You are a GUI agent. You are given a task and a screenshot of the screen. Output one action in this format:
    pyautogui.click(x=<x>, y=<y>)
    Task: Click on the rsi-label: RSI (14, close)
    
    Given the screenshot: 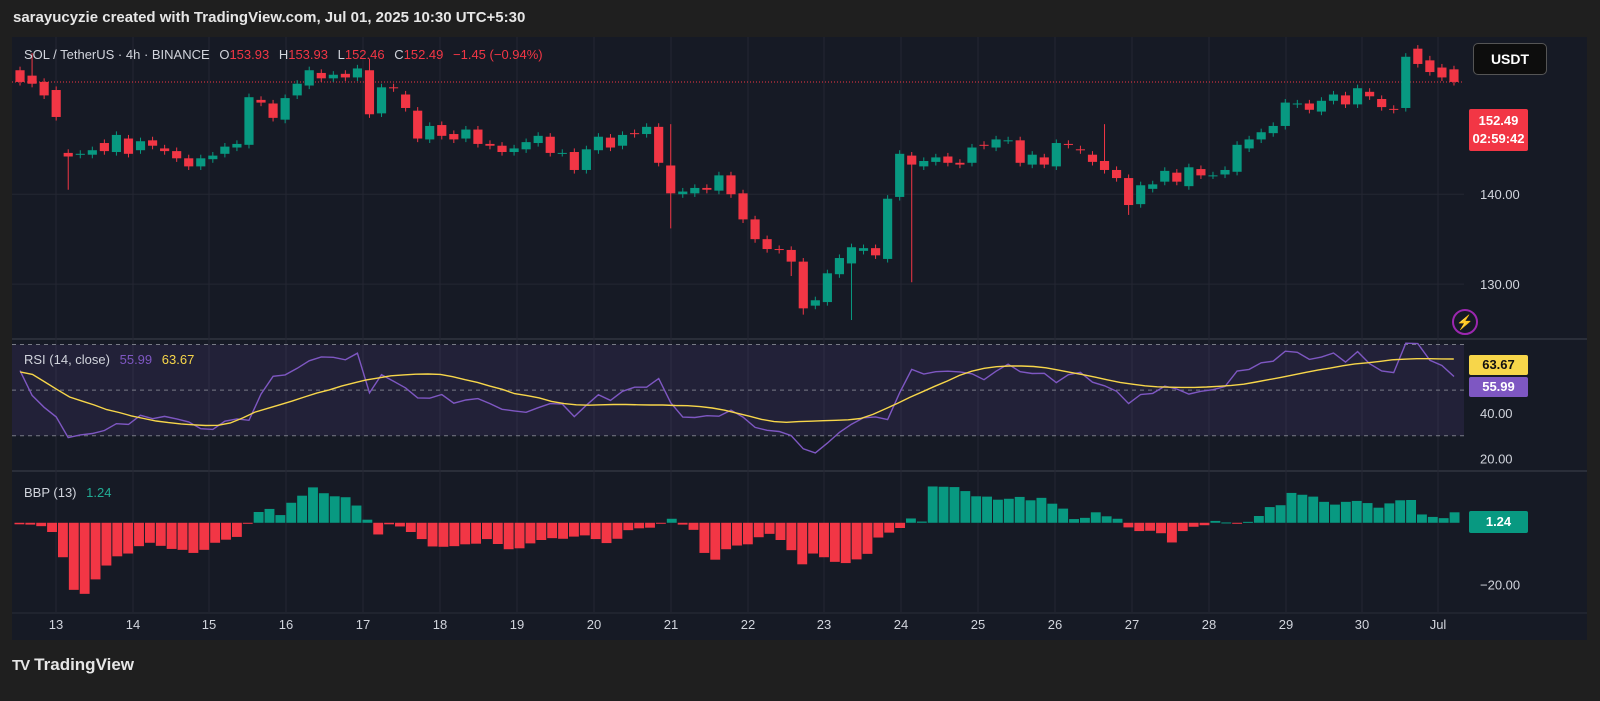 What is the action you would take?
    pyautogui.click(x=67, y=359)
    